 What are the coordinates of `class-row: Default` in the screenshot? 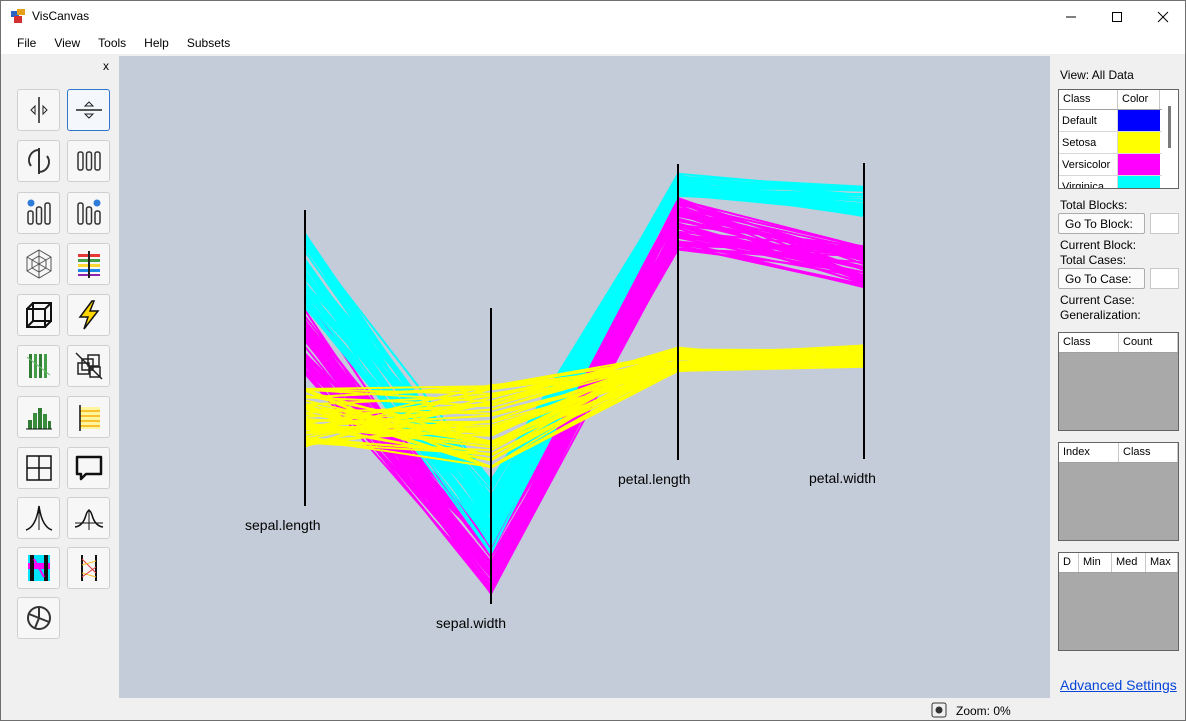 It's located at (1118, 121).